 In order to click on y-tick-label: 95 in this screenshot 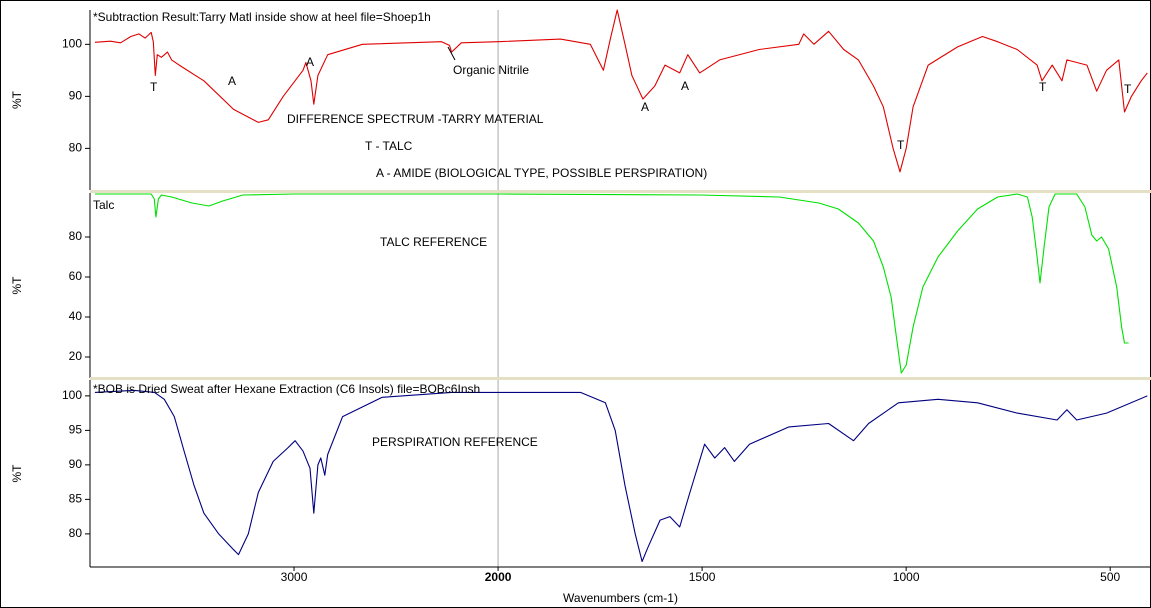, I will do `click(76, 430)`.